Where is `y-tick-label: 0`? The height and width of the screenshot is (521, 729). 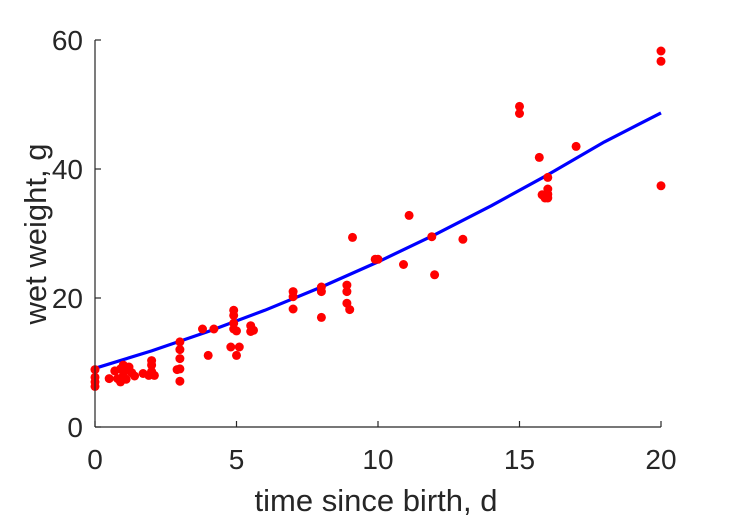 y-tick-label: 0 is located at coordinates (75, 427).